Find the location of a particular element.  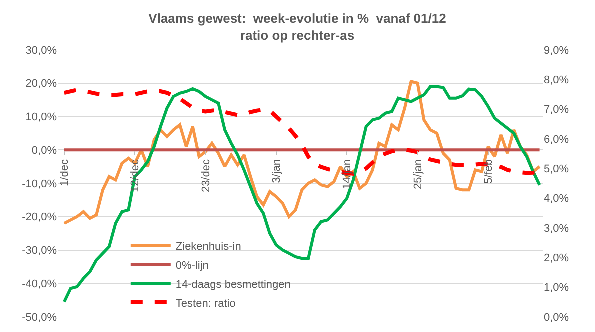

legend-label: 0%-lijn is located at coordinates (192, 266).